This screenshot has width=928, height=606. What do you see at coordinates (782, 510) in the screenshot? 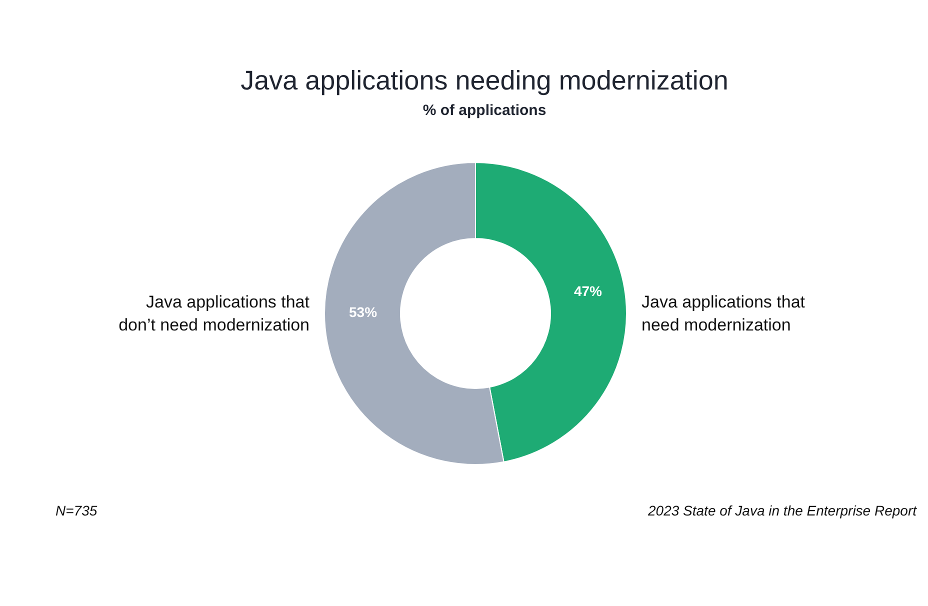
I see `text: 2023 State of Java in the Enterprise Report` at bounding box center [782, 510].